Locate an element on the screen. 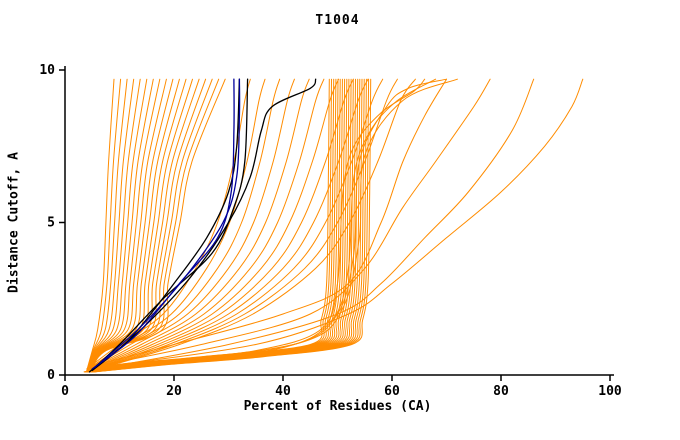  x-tick-label: 40 is located at coordinates (283, 391).